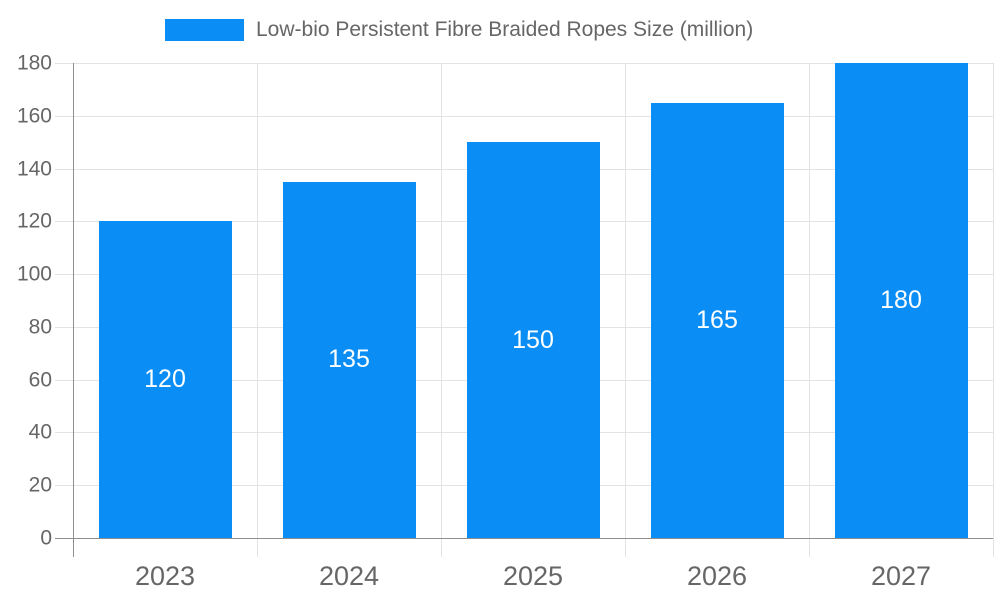 The height and width of the screenshot is (600, 1000). I want to click on bar-value-label-2025: 150, so click(533, 339).